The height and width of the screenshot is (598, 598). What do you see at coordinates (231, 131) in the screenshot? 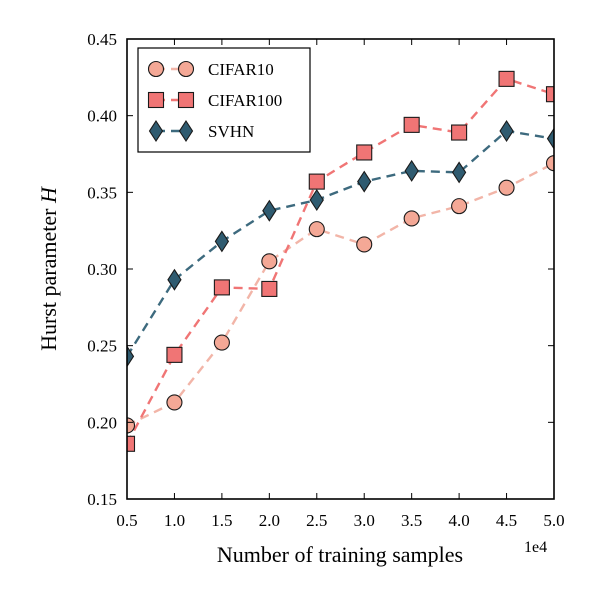
I see `legend-label: SVHN` at bounding box center [231, 131].